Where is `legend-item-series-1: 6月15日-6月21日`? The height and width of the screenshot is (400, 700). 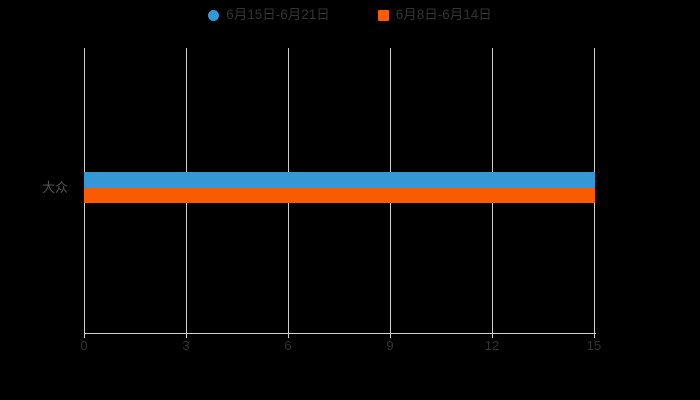 legend-item-series-1: 6月15日-6月21日 is located at coordinates (269, 15).